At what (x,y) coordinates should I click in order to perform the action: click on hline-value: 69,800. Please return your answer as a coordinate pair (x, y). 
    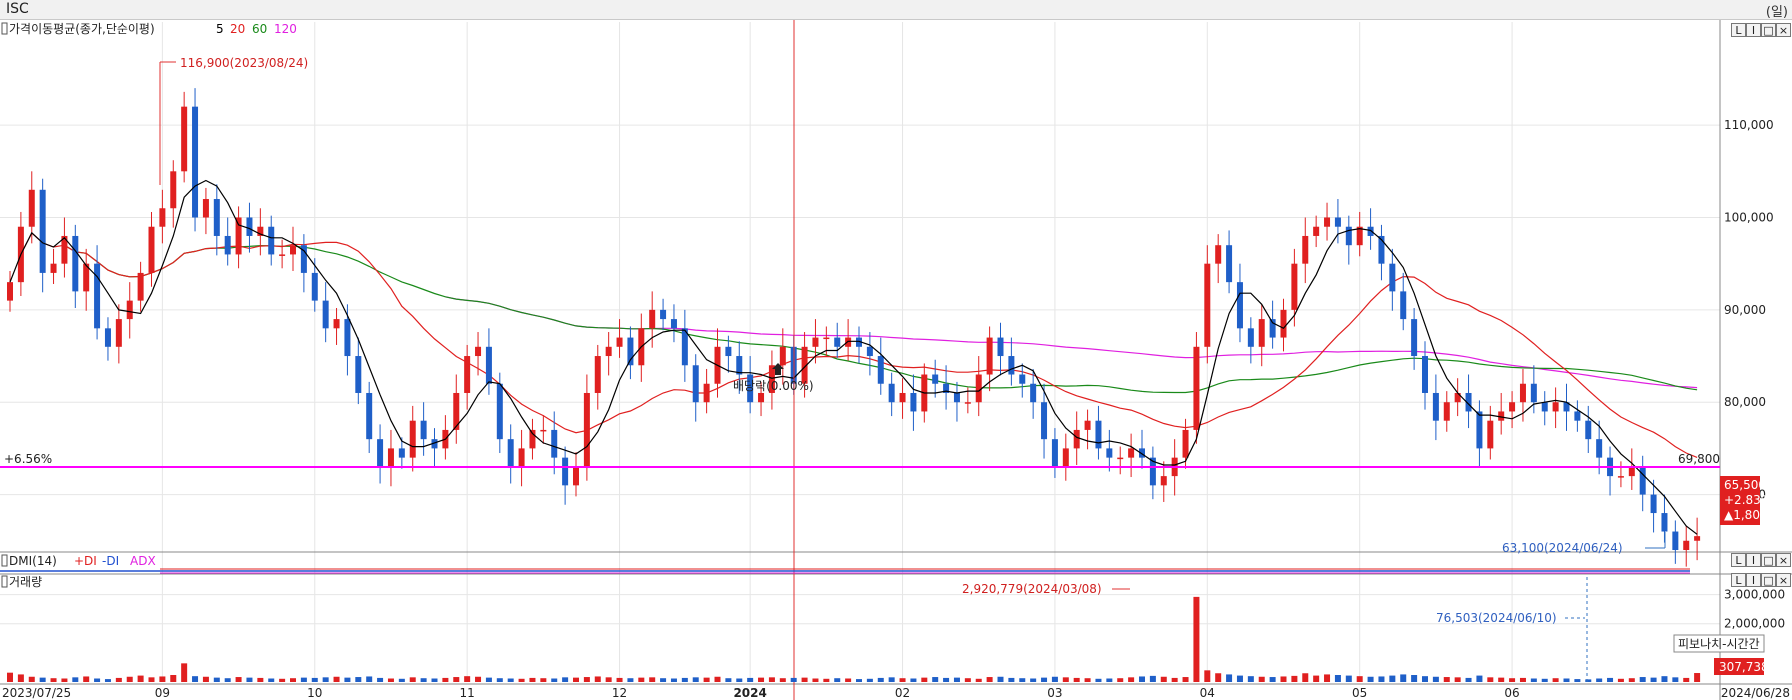
    Looking at the image, I should click on (1699, 459).